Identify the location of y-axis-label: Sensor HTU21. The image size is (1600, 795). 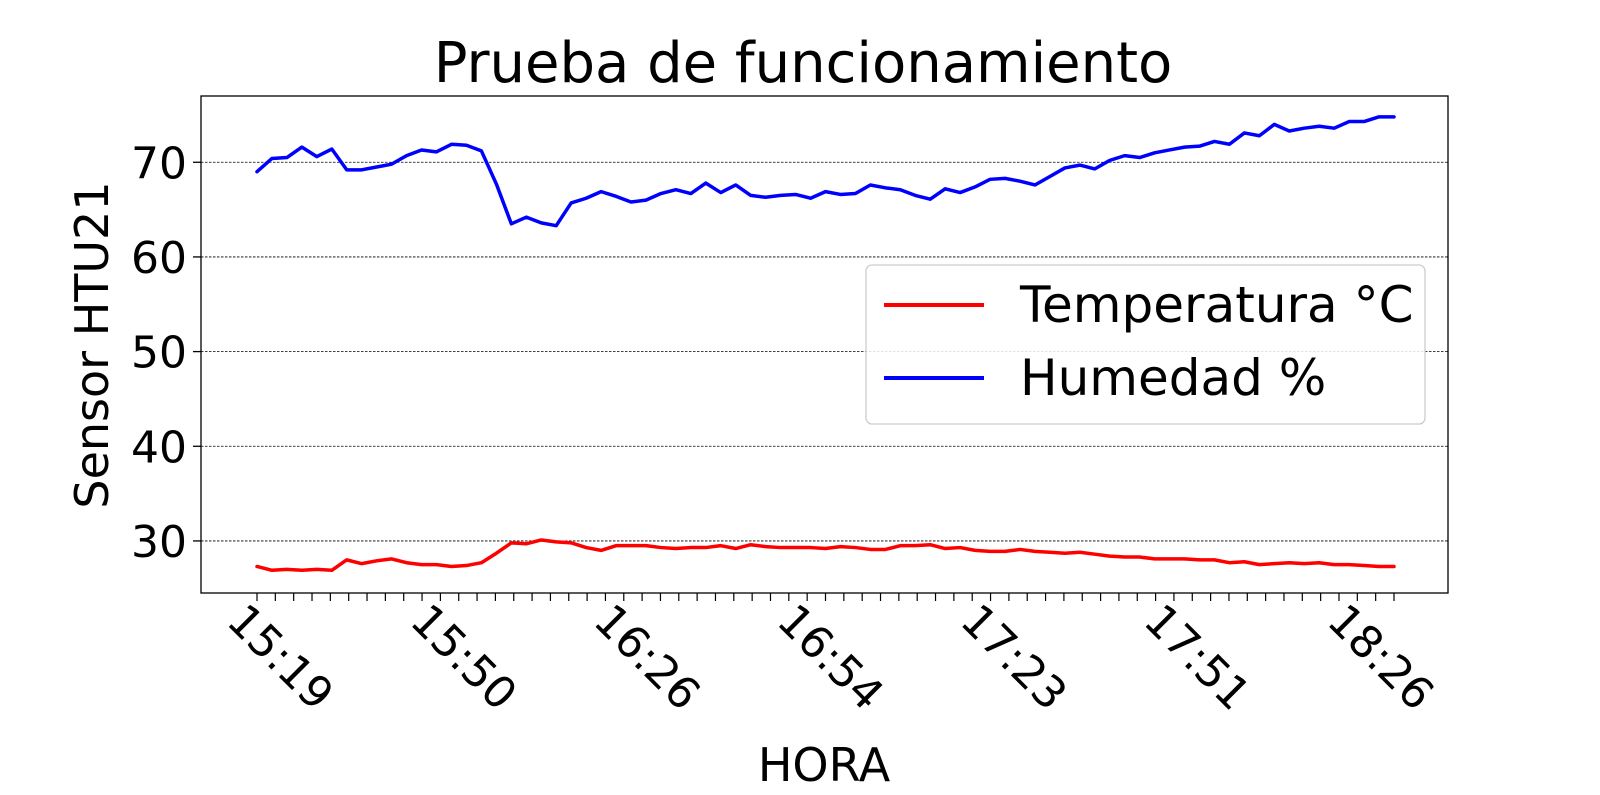
(92, 344).